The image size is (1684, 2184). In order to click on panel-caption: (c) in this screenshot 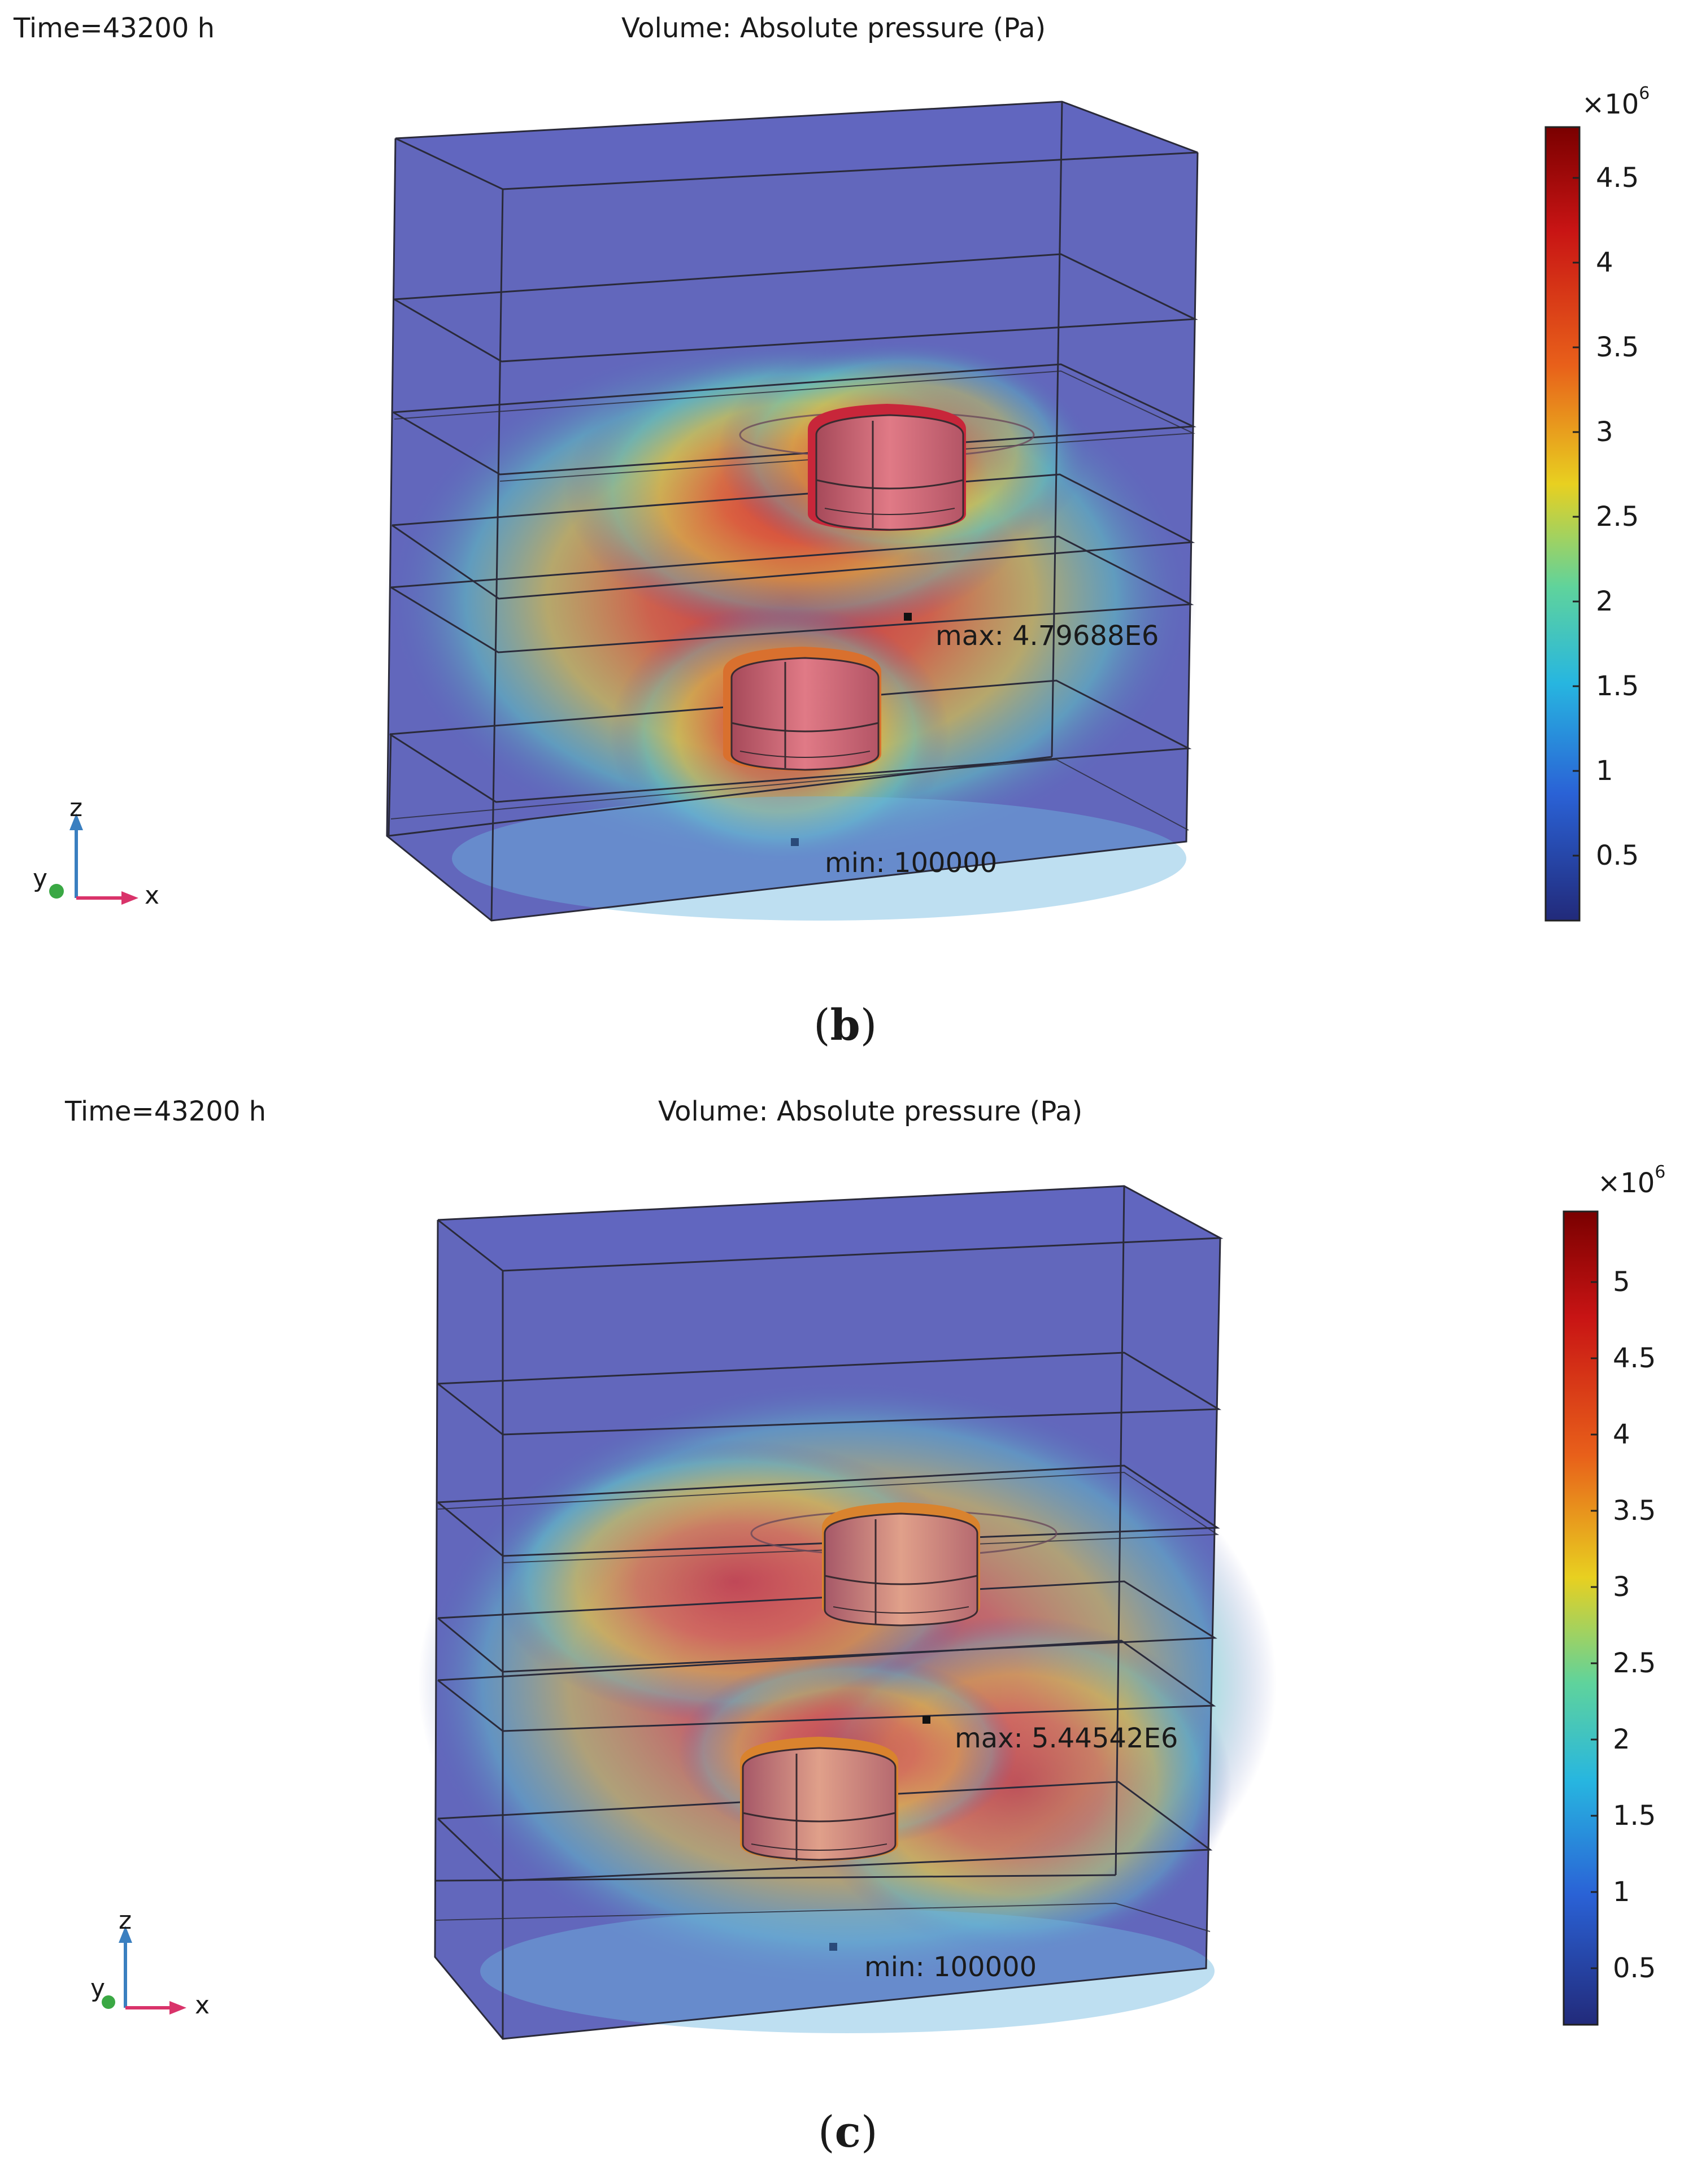, I will do `click(848, 2132)`.